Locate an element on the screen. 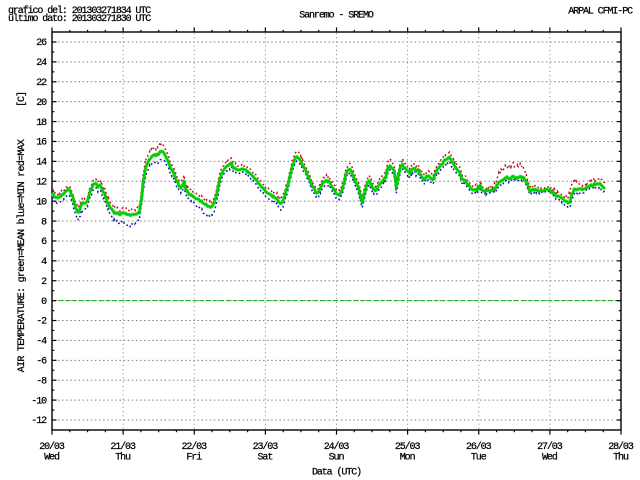 This screenshot has height=480, width=640. svg-text: -12 is located at coordinates (39, 421).